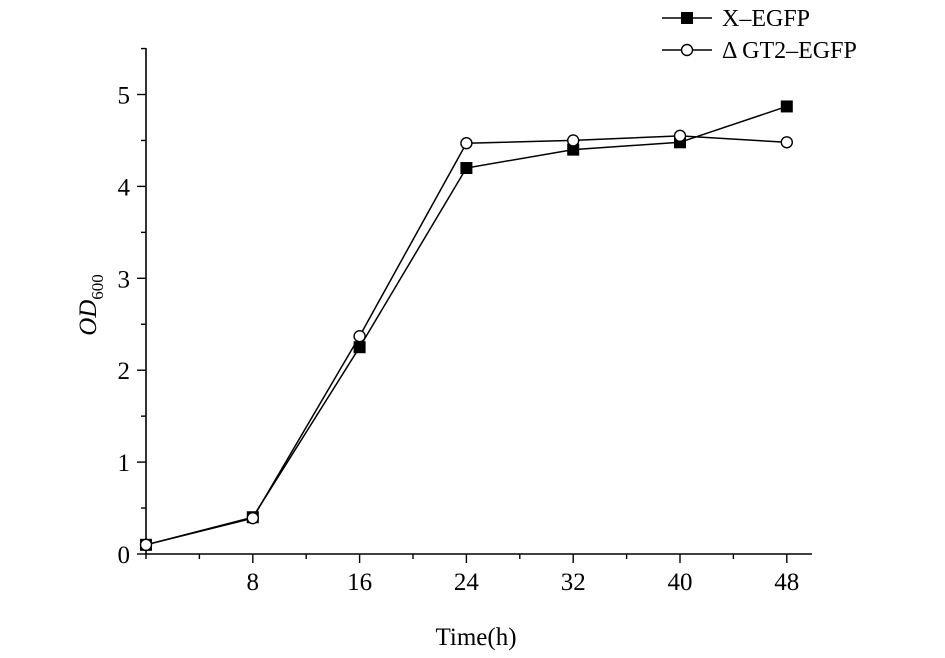 The image size is (945, 658). I want to click on y-tick-label: 0, so click(124, 555).